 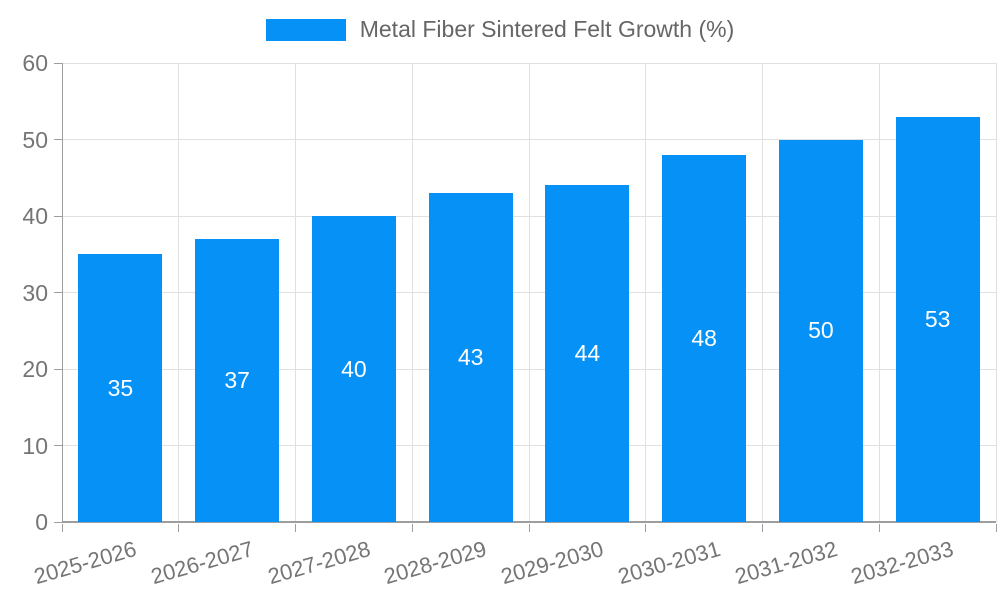 I want to click on bar: 43, so click(x=470, y=357).